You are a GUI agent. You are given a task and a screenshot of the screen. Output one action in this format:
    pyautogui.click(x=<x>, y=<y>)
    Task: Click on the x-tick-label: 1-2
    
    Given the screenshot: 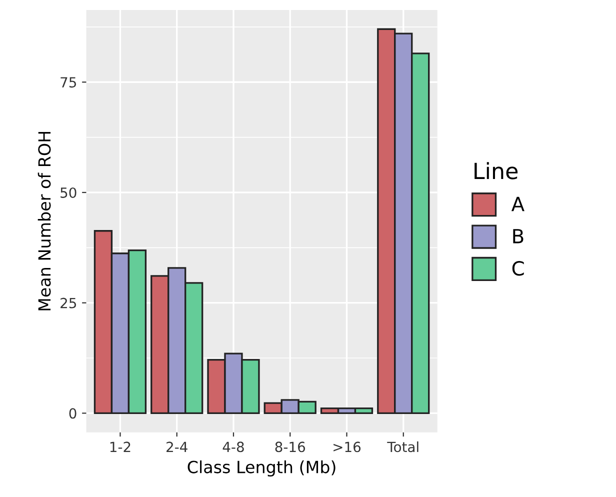 What is the action you would take?
    pyautogui.click(x=120, y=447)
    